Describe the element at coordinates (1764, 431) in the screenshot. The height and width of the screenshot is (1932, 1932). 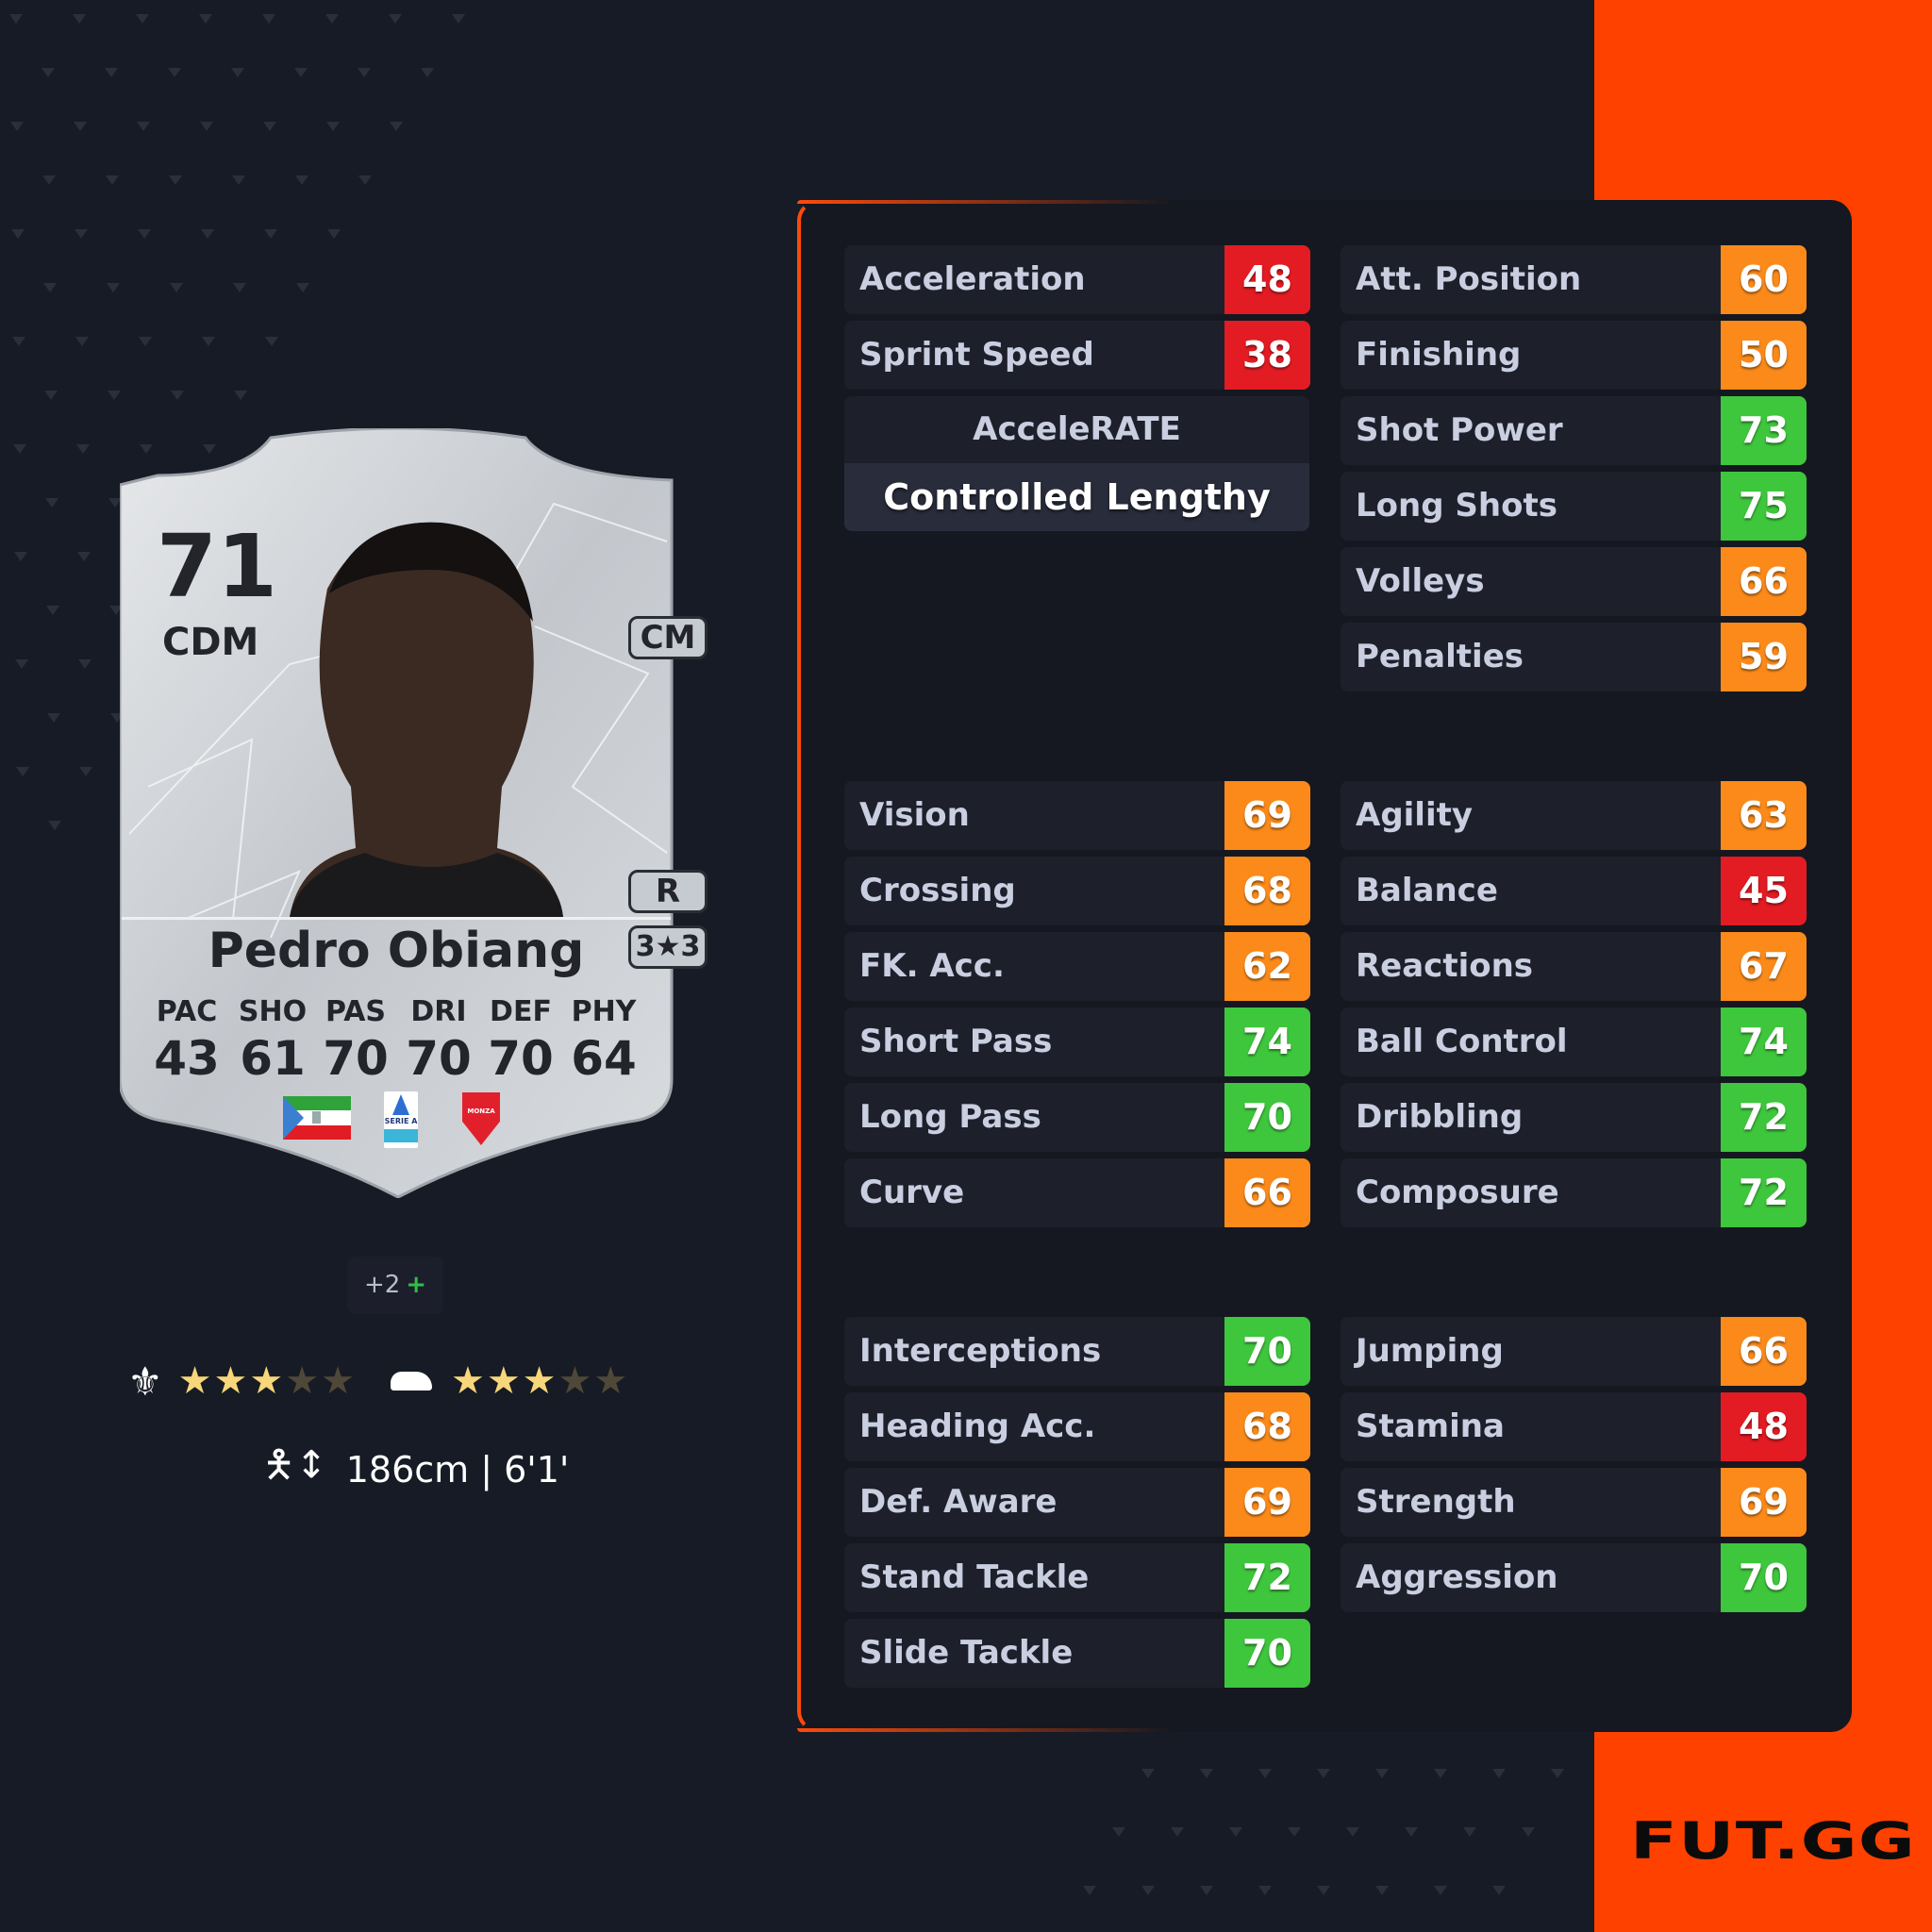
I see `stat-value: 73` at that location.